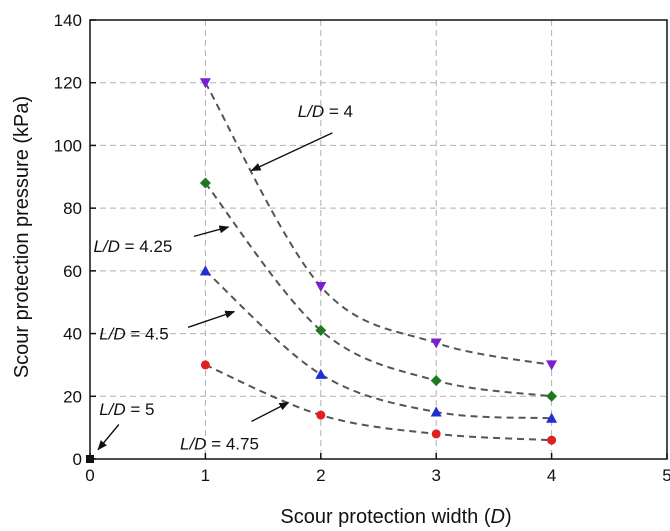 The height and width of the screenshot is (531, 670). What do you see at coordinates (219, 443) in the screenshot?
I see `annotation-label: L/D = 4.75` at bounding box center [219, 443].